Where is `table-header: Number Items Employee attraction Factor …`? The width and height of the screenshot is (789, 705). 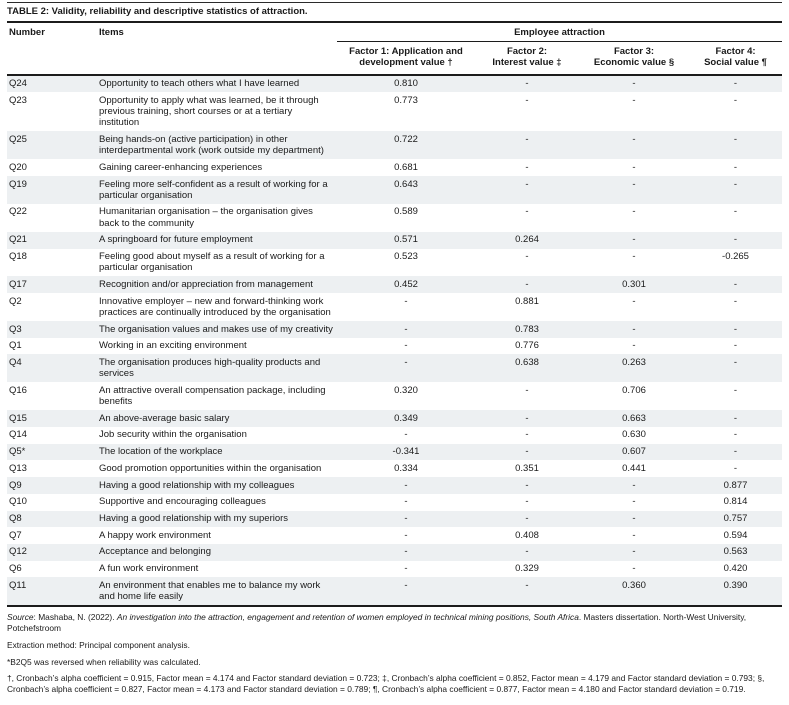
table-header: Number Items Employee attraction Factor … is located at coordinates (394, 49).